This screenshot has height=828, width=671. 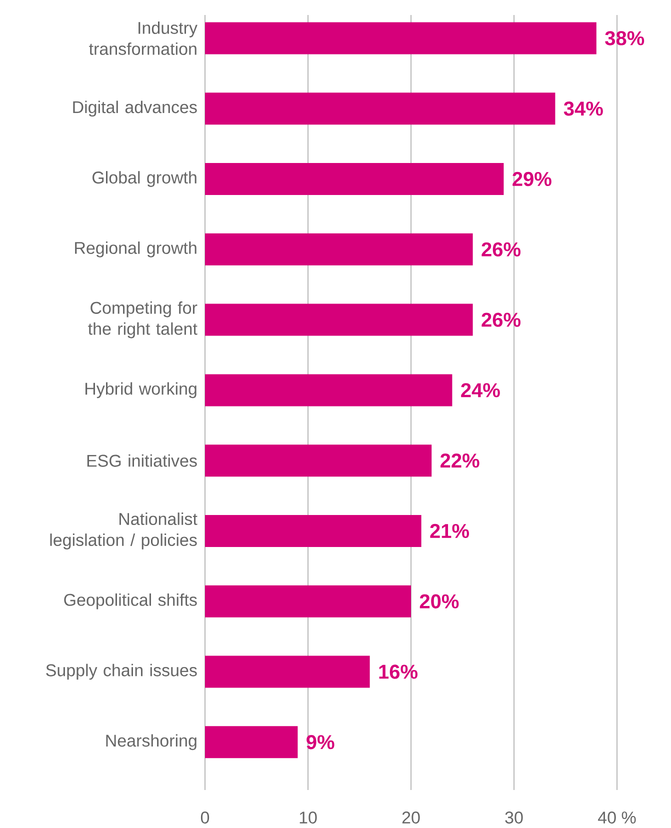 I want to click on y-tick-label: Competing for the right talent, so click(x=143, y=319).